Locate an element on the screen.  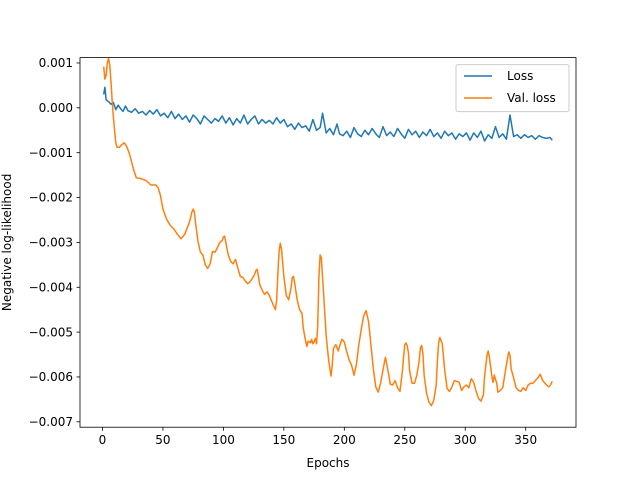
x-axis: 0 50 100 150 200 250 300 350 is located at coordinates (318, 437).